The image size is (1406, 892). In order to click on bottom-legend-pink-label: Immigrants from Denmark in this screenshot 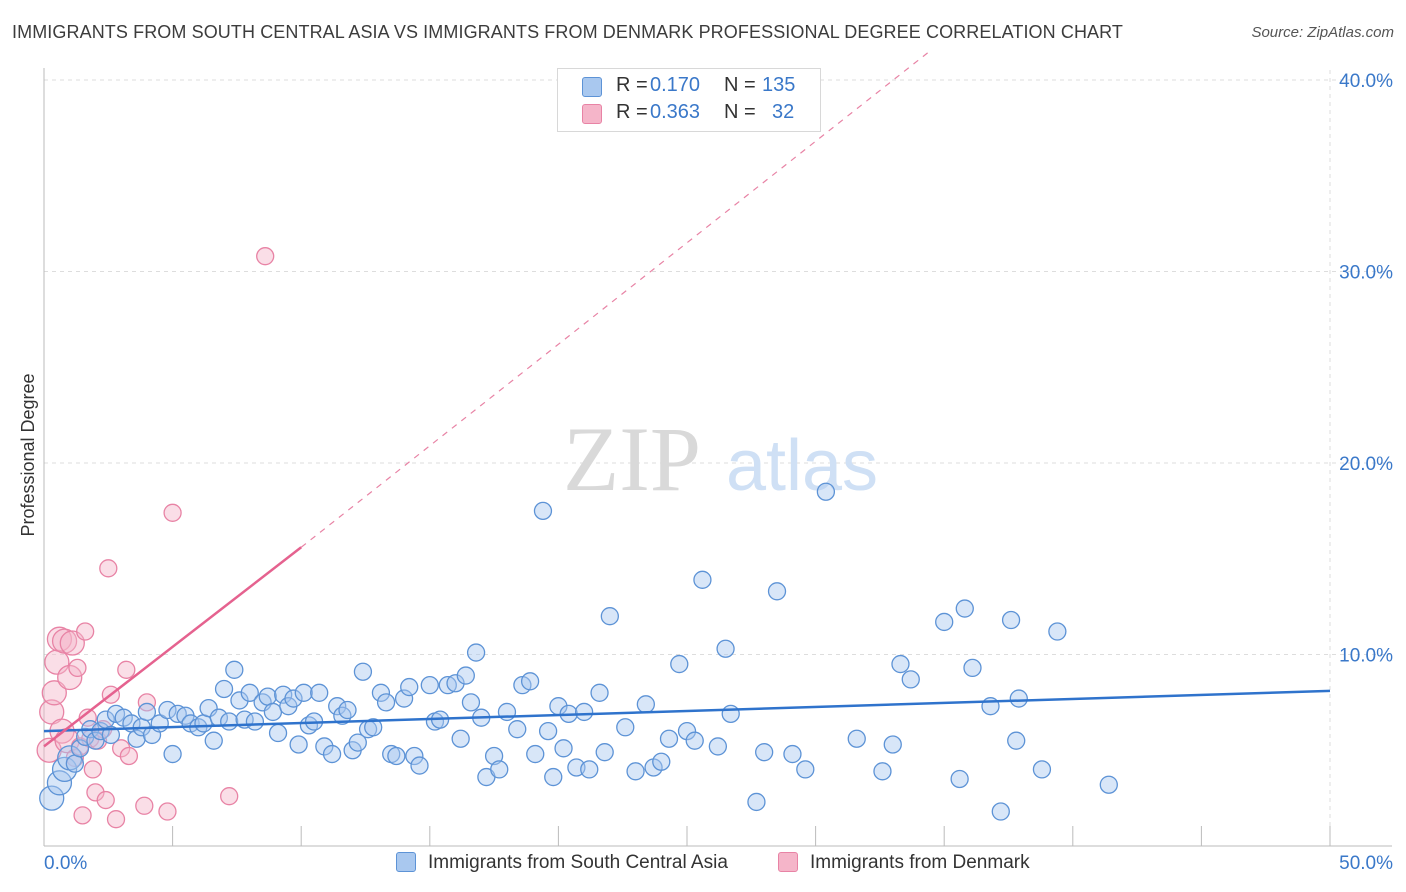, I will do `click(920, 862)`.